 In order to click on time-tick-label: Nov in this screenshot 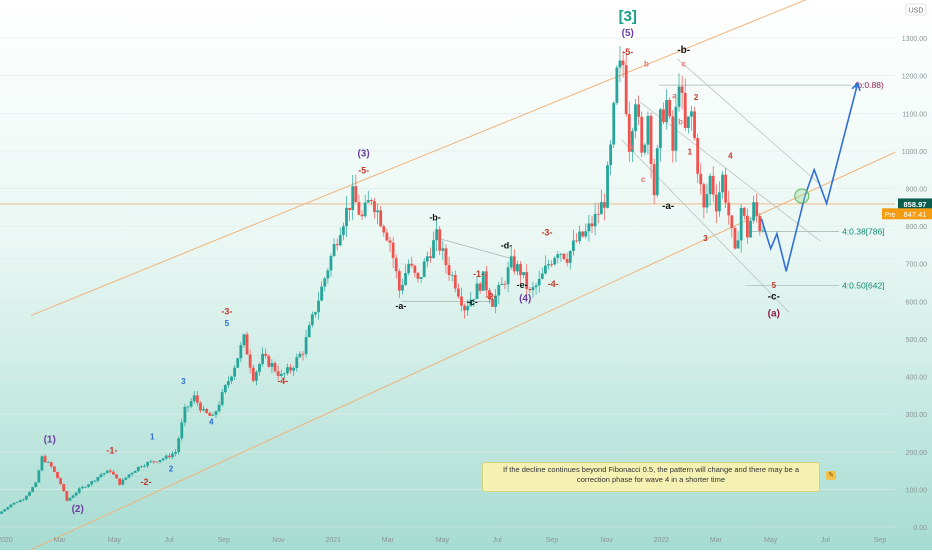, I will do `click(606, 540)`.